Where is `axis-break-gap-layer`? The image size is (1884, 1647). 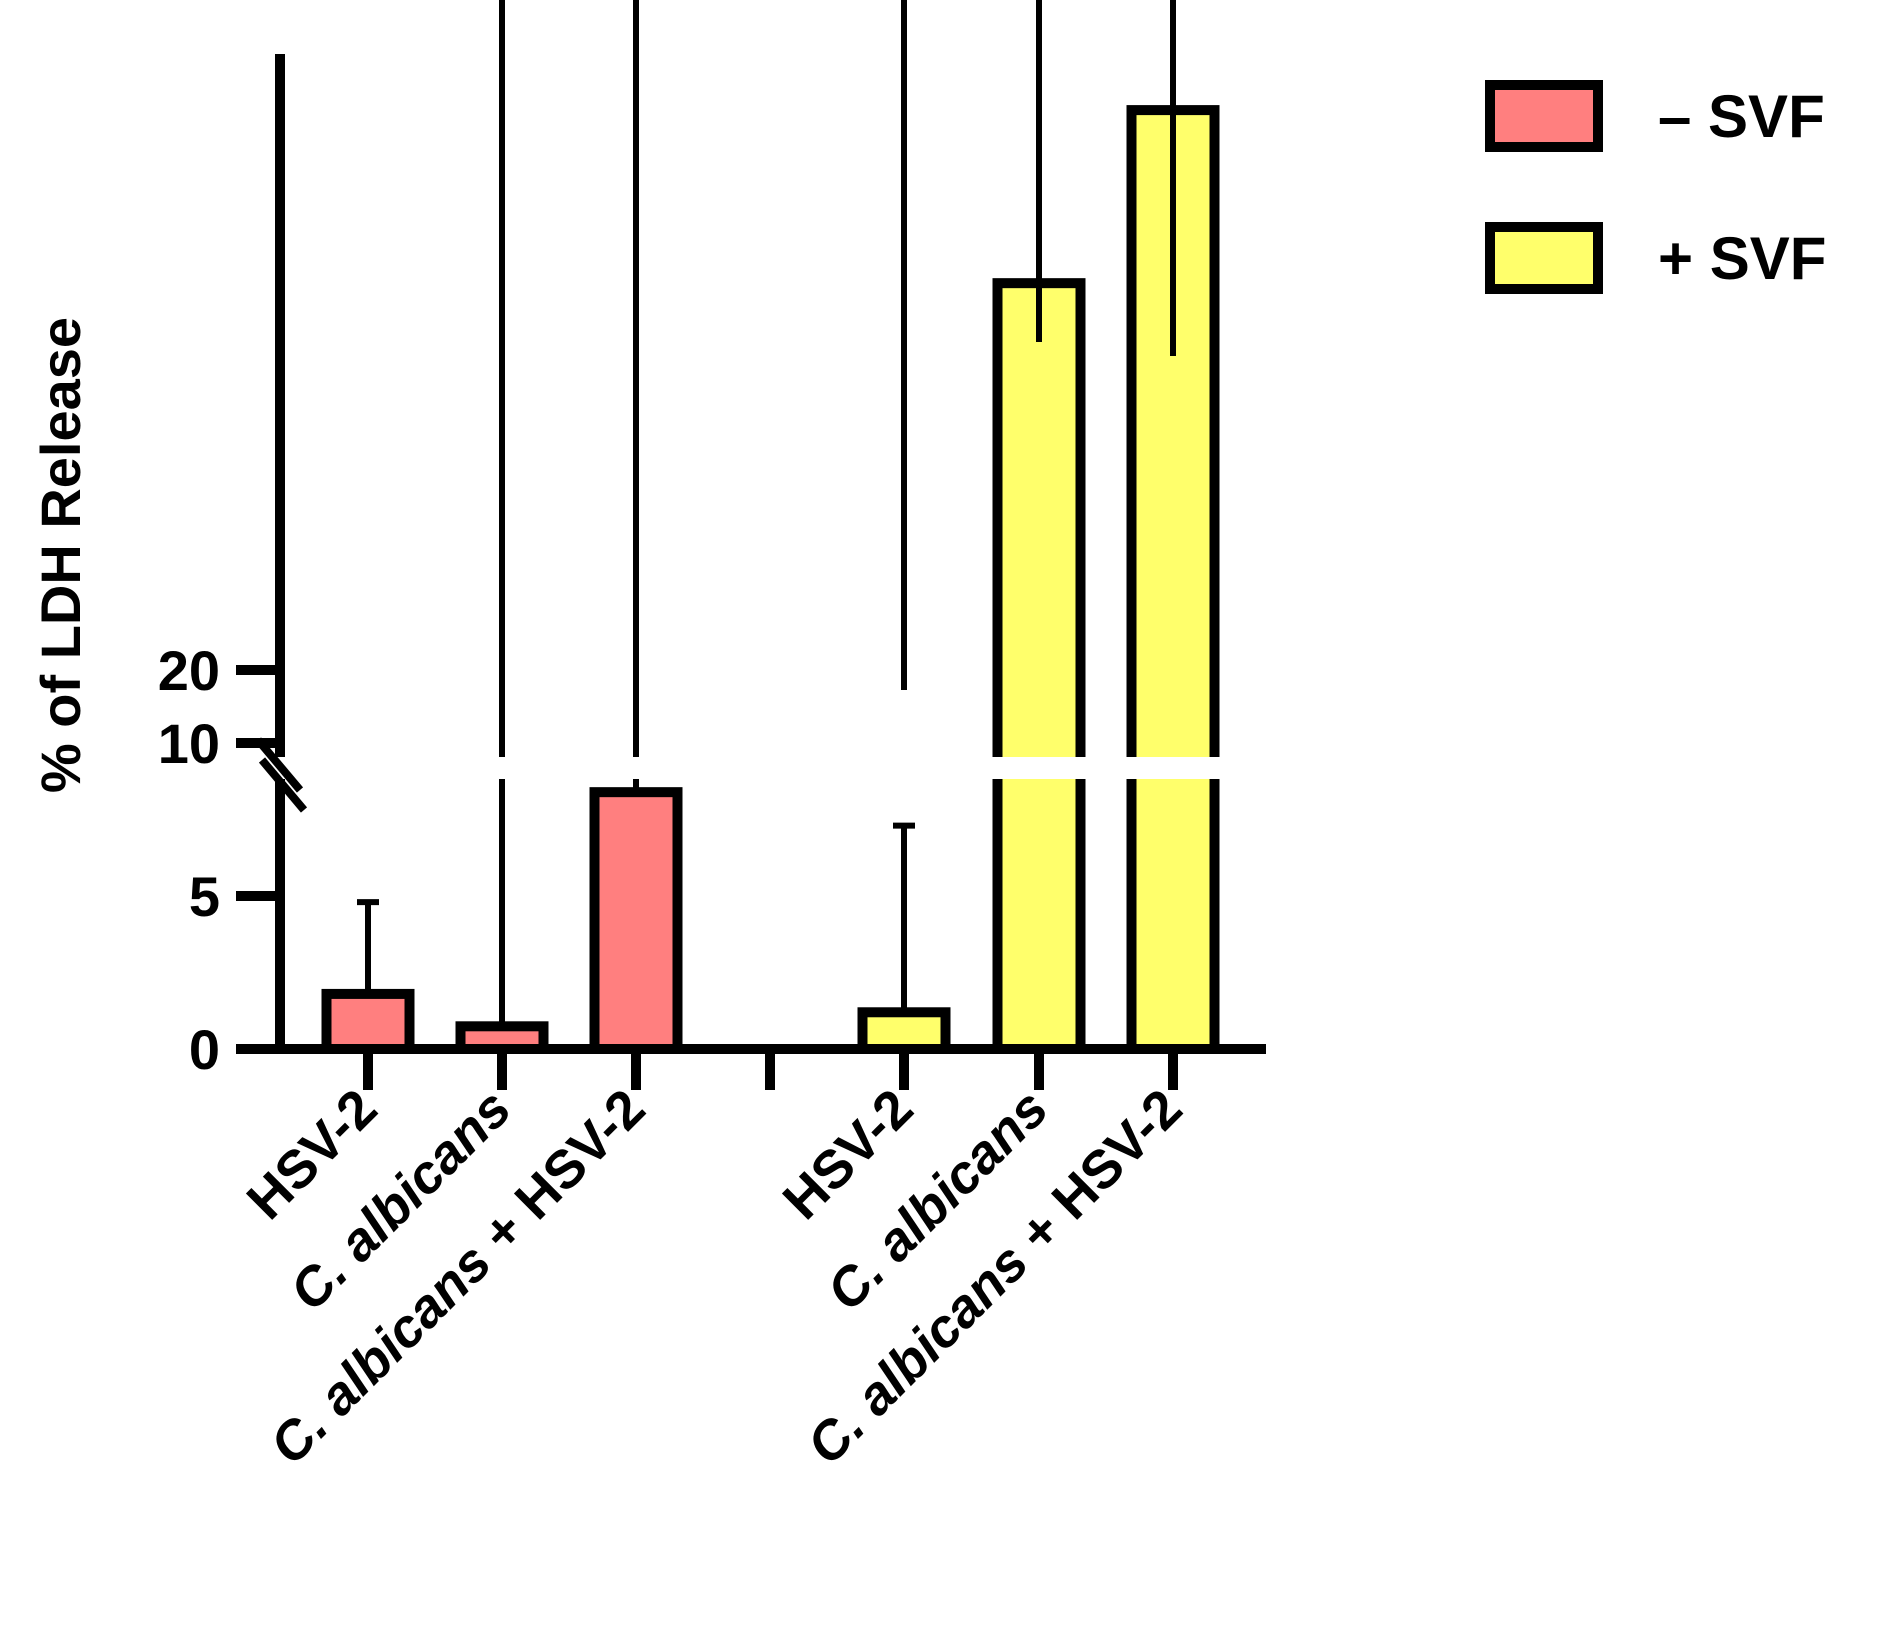
axis-break-gap-layer is located at coordinates (942, 768).